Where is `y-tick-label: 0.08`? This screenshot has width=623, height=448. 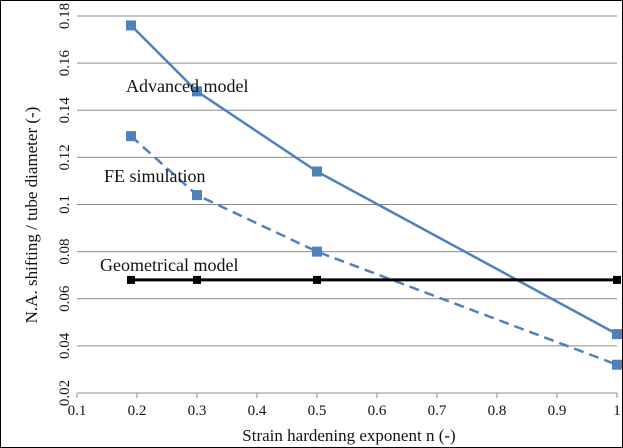
y-tick-label: 0.08 is located at coordinates (65, 252).